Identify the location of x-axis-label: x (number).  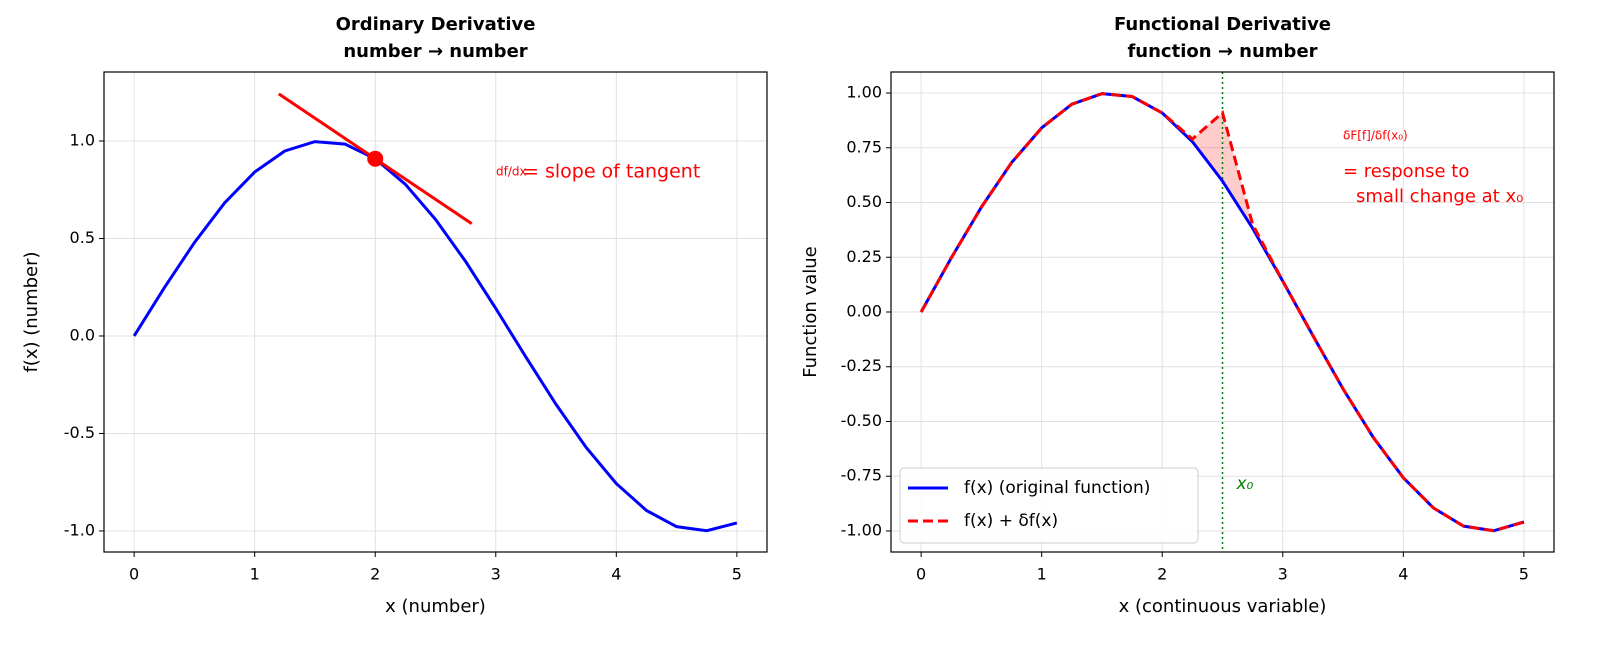
(435, 606).